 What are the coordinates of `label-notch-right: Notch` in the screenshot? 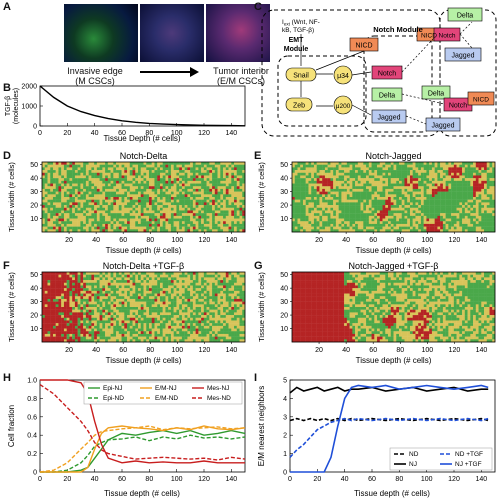 It's located at (458, 106).